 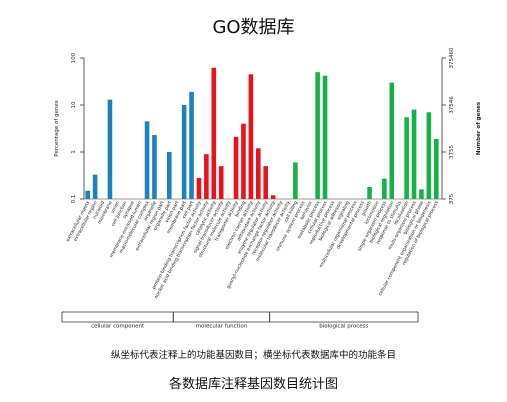 What do you see at coordinates (74, 199) in the screenshot?
I see `y-tick-label-left: 0.1` at bounding box center [74, 199].